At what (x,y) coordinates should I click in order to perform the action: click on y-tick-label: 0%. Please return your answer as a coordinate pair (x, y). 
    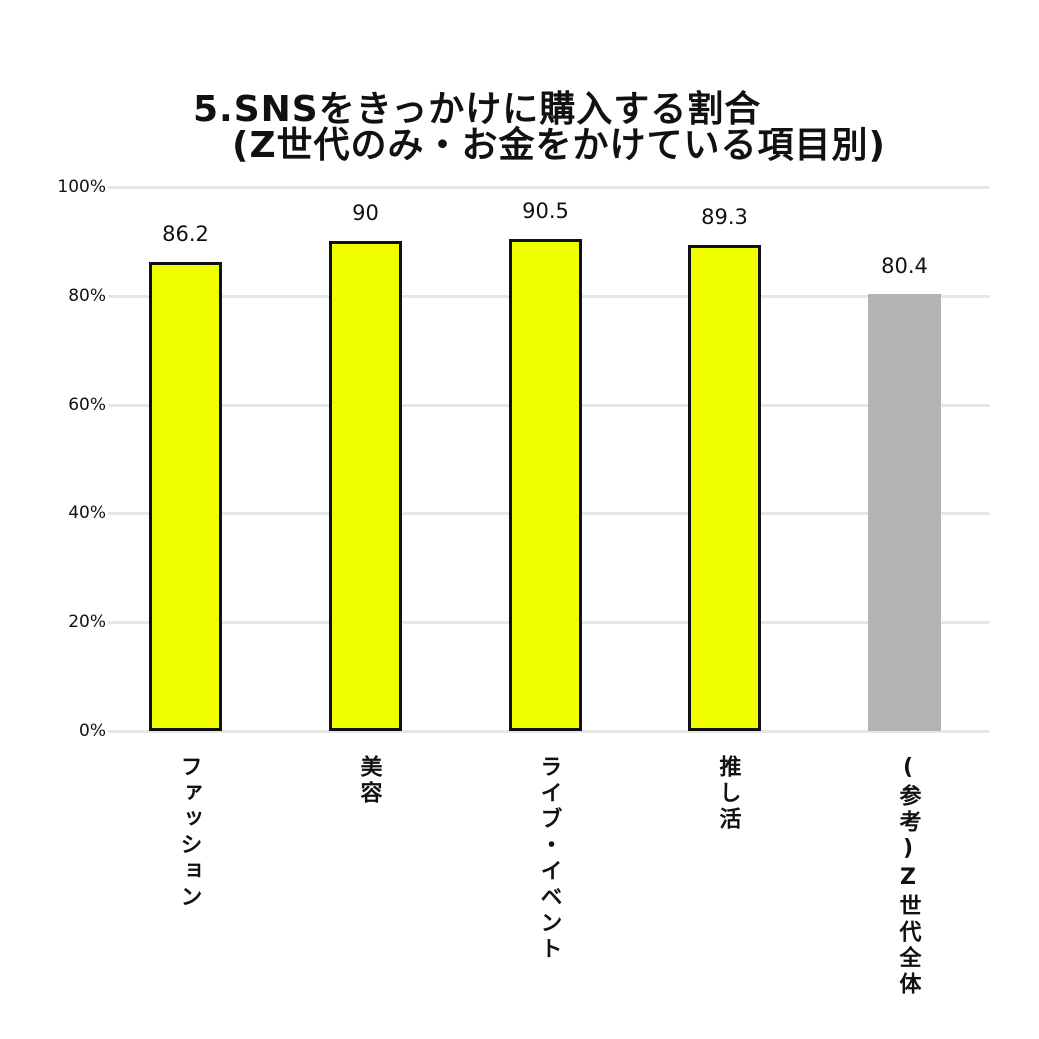
    Looking at the image, I should click on (92, 731).